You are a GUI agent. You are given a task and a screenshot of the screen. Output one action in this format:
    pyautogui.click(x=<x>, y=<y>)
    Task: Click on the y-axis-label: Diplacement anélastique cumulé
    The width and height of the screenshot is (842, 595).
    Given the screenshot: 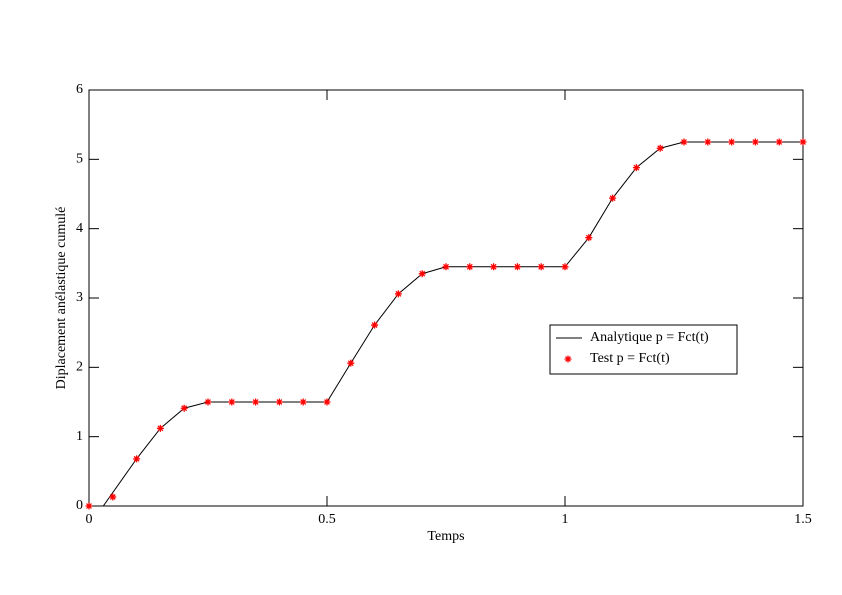 What is the action you would take?
    pyautogui.click(x=61, y=298)
    